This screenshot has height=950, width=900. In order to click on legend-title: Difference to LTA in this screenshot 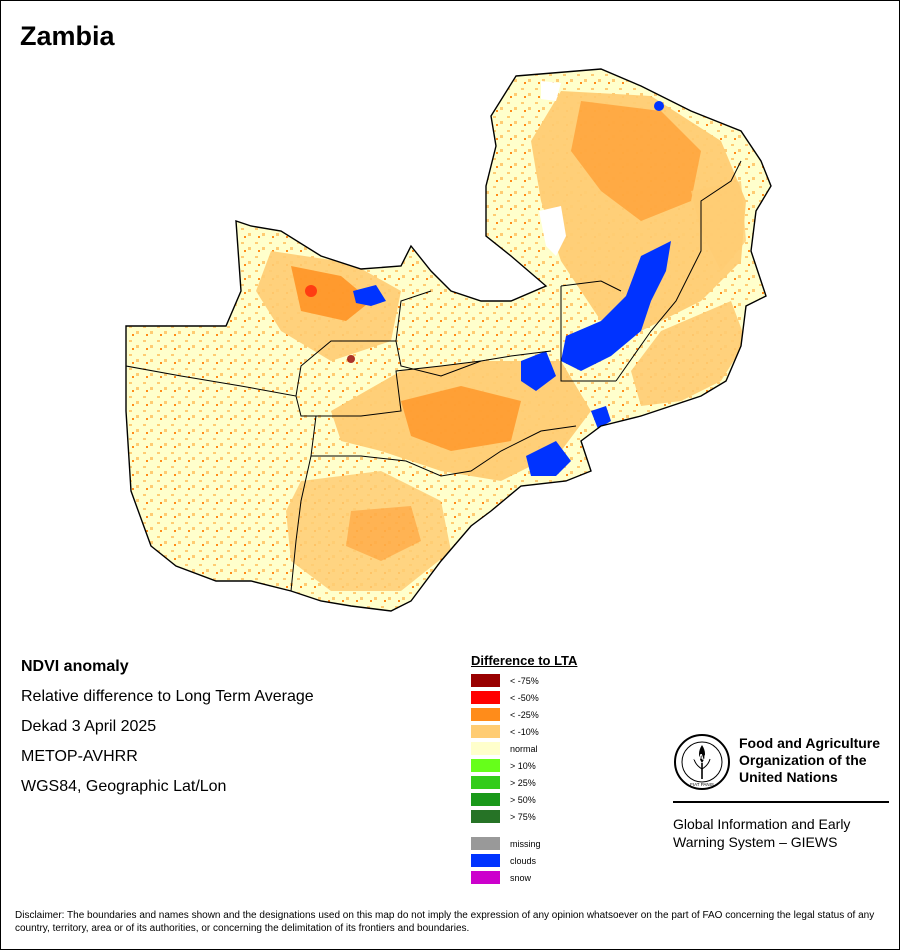, I will do `click(524, 660)`.